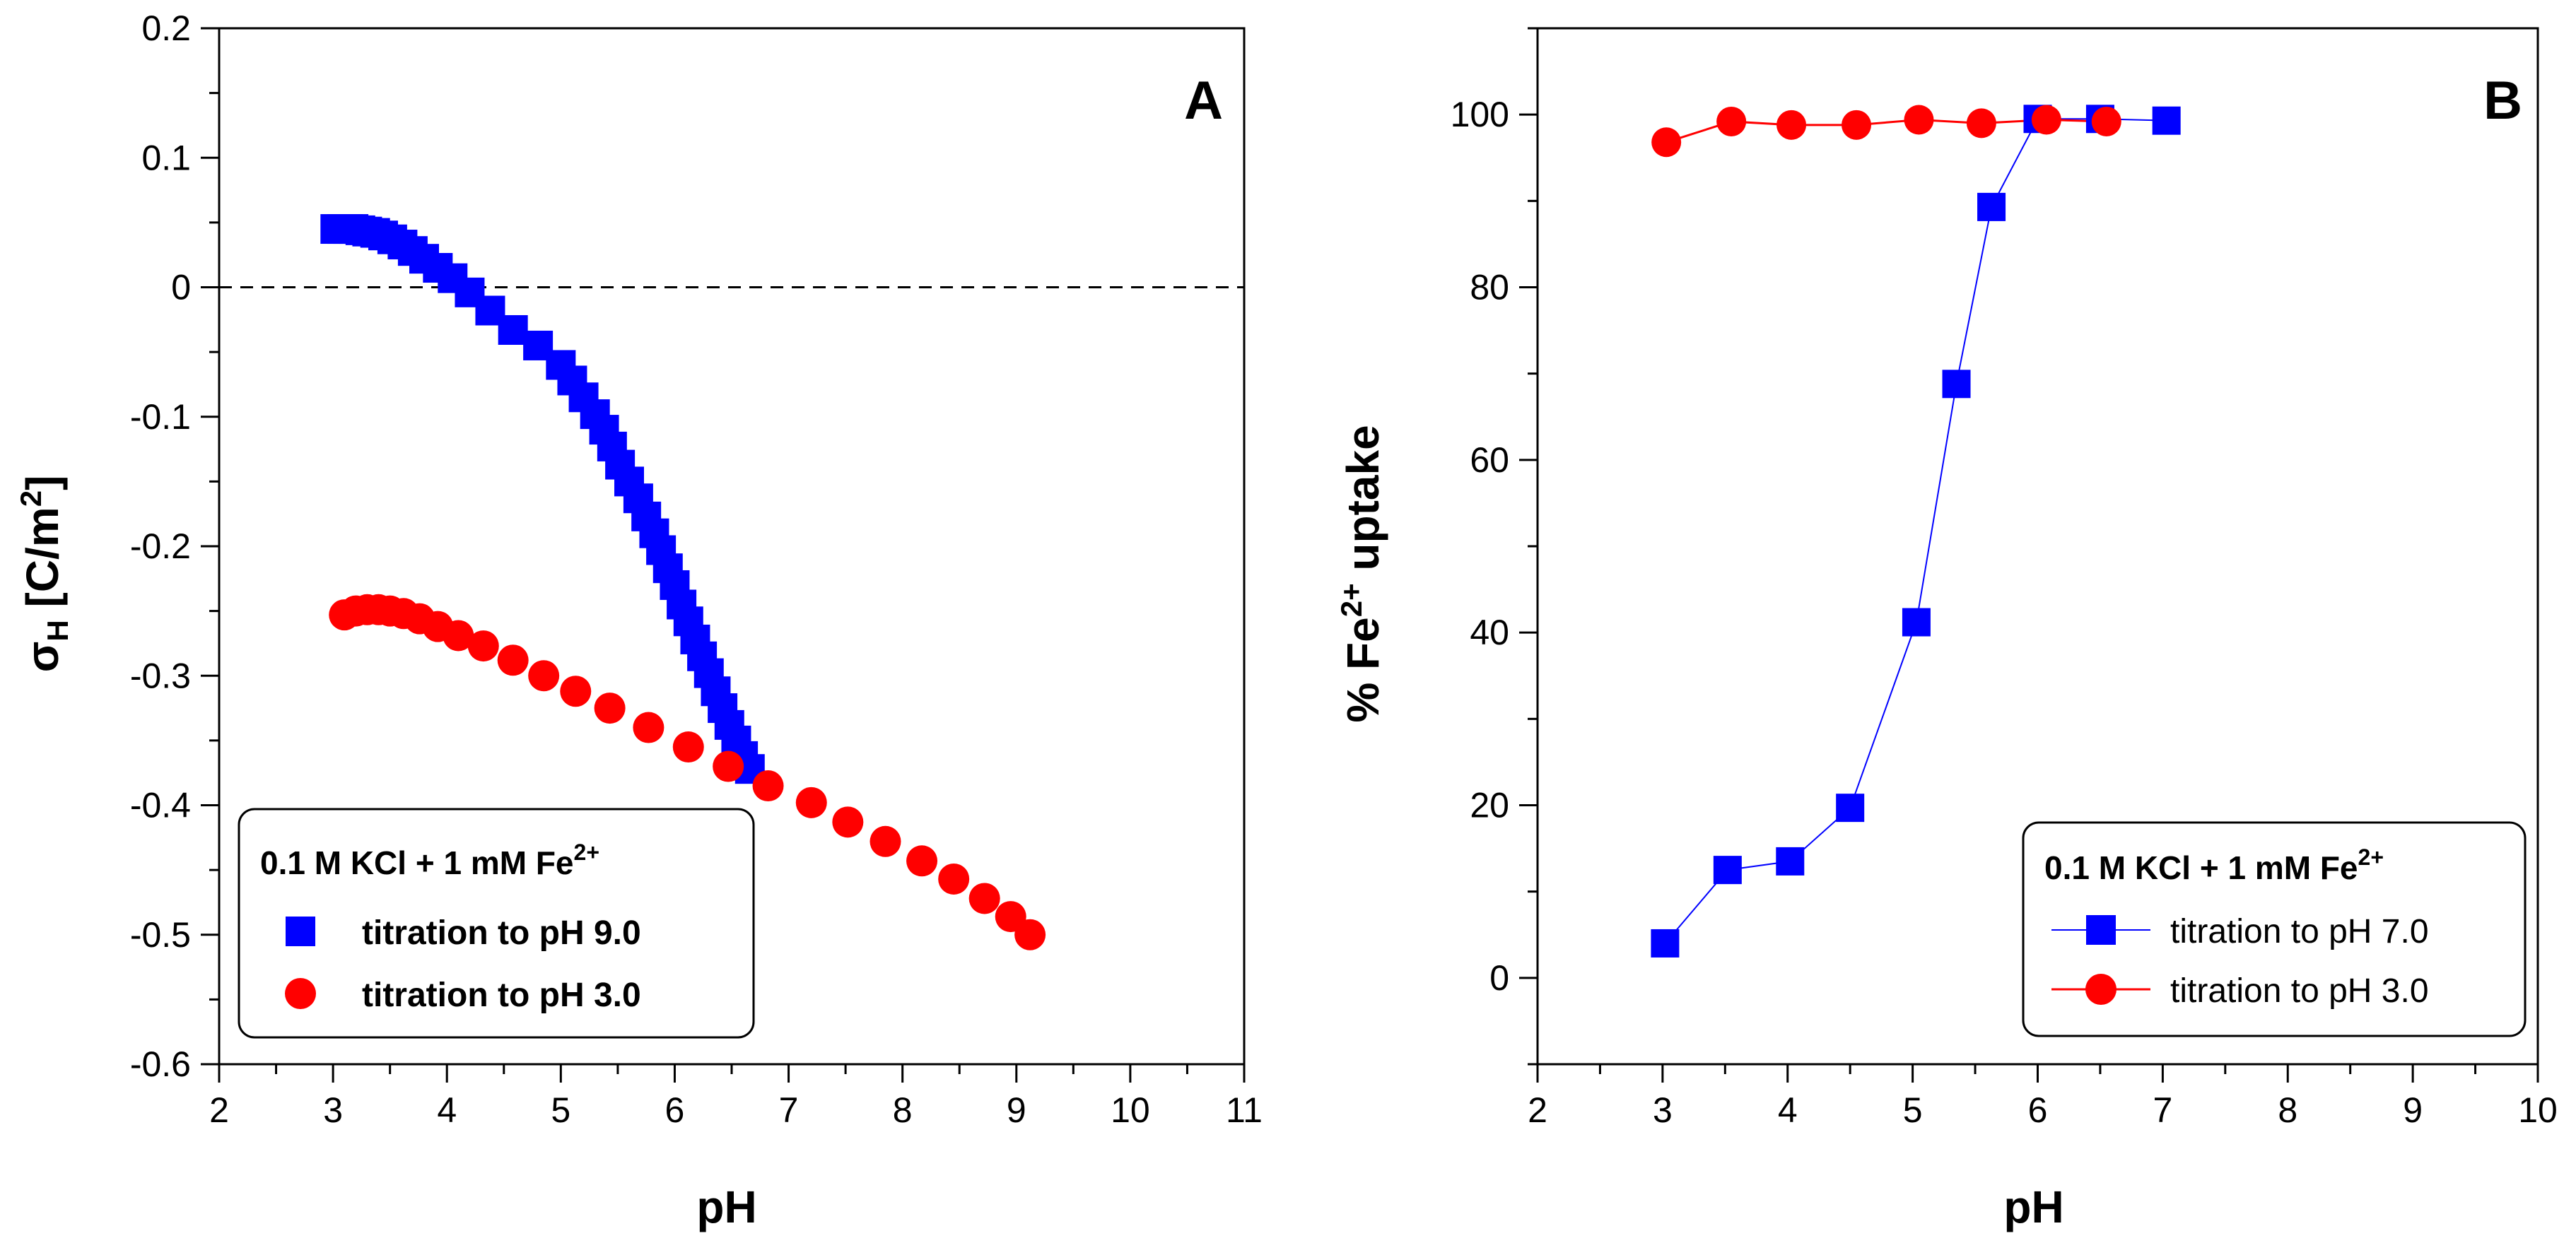  What do you see at coordinates (333, 1110) in the screenshot?
I see `panel-a-x-tick-label: 3` at bounding box center [333, 1110].